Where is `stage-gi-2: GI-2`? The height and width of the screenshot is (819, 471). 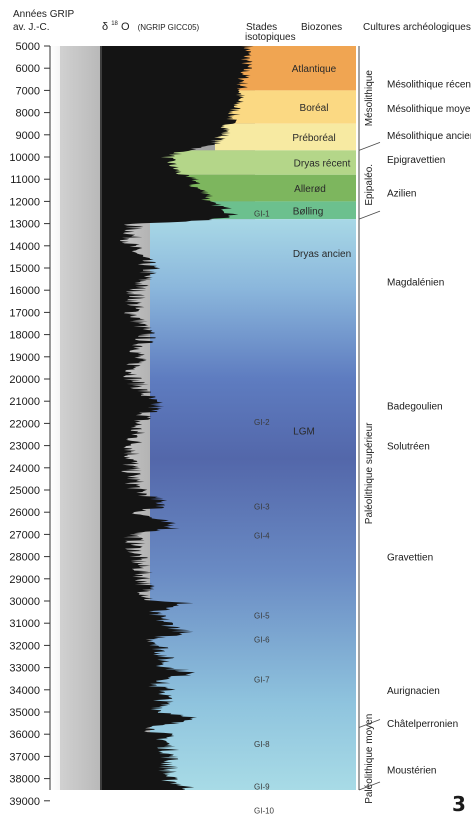 stage-gi-2: GI-2 is located at coordinates (262, 422).